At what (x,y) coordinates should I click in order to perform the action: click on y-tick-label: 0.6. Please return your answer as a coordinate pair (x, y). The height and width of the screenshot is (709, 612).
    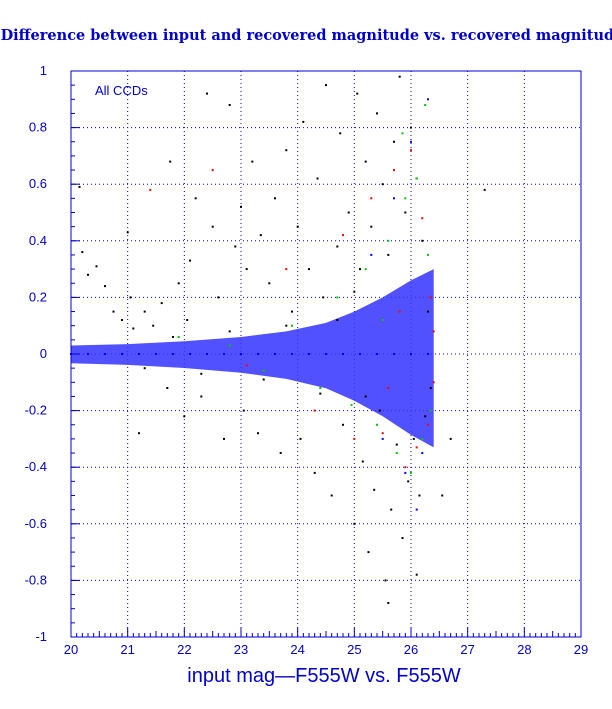
    Looking at the image, I should click on (38, 183).